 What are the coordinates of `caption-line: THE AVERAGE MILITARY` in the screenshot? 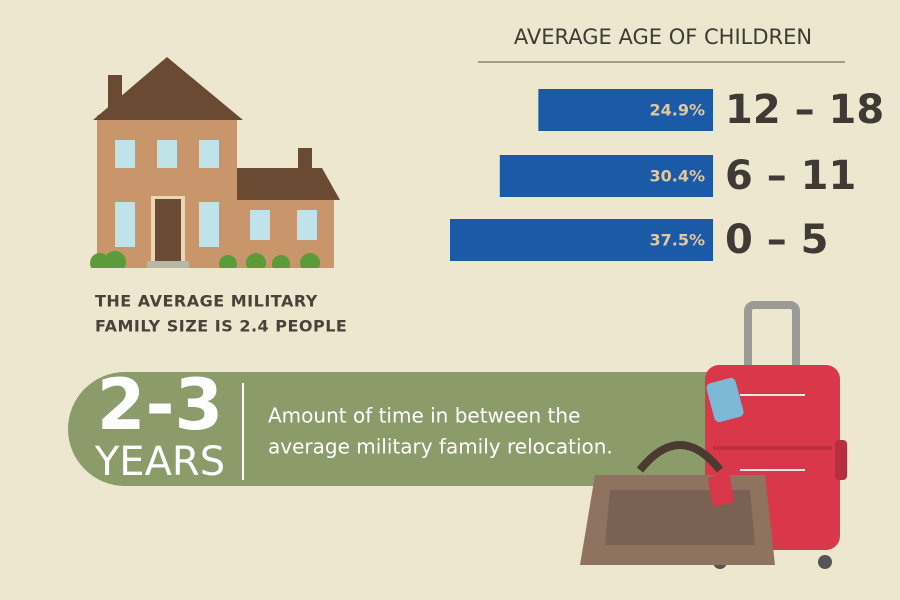 It's located at (206, 301).